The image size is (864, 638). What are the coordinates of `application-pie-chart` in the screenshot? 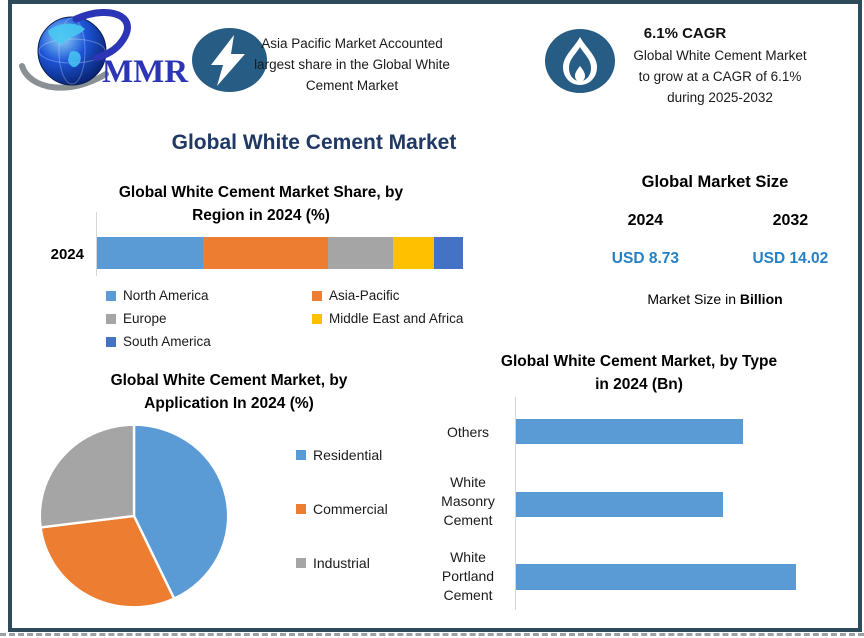 It's located at (134, 516).